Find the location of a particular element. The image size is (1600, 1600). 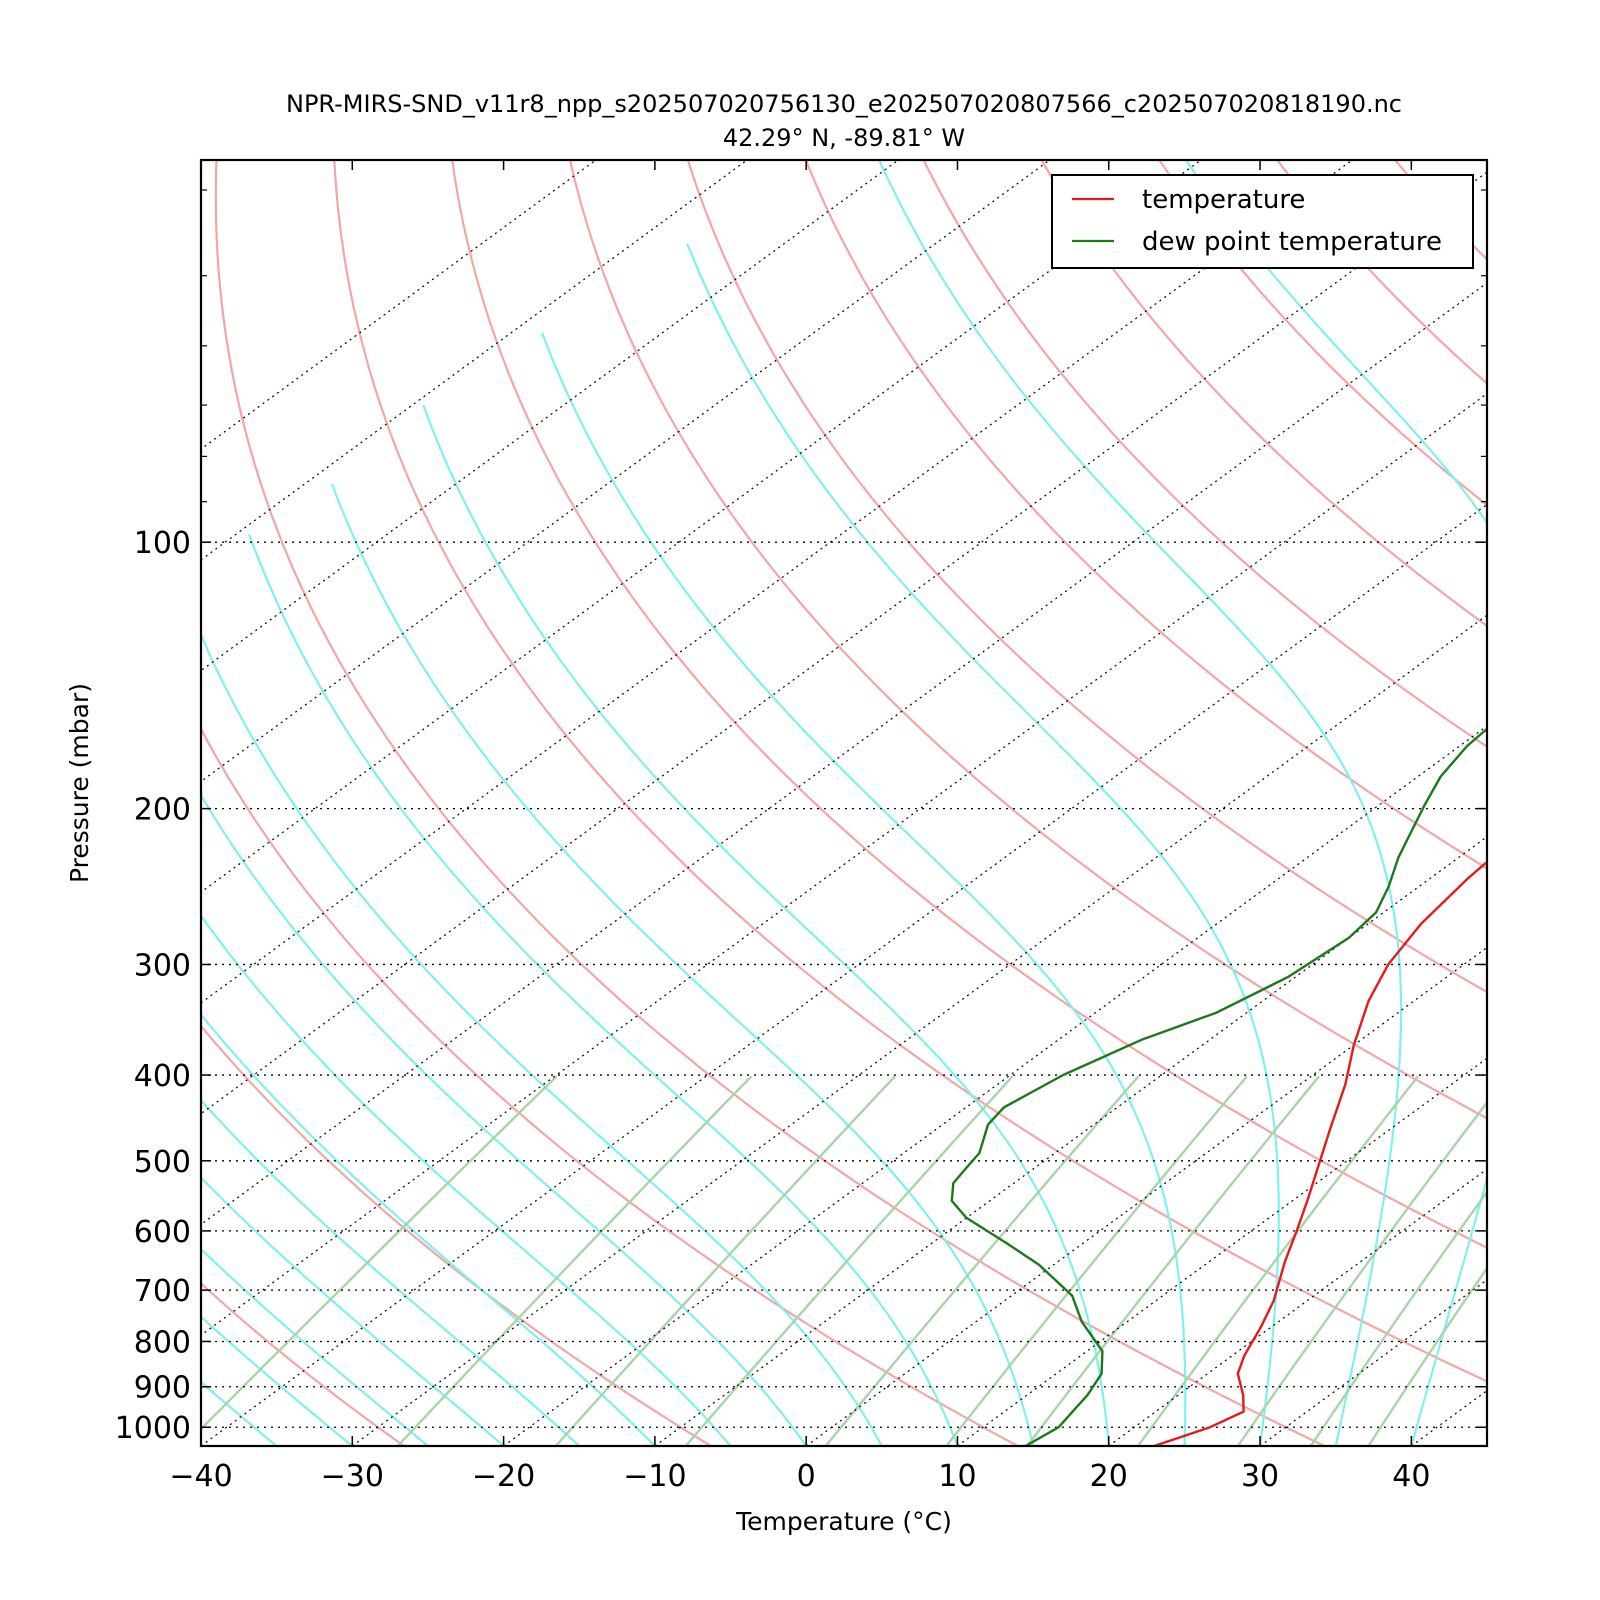

y-tick-label: 500 is located at coordinates (162, 1162).